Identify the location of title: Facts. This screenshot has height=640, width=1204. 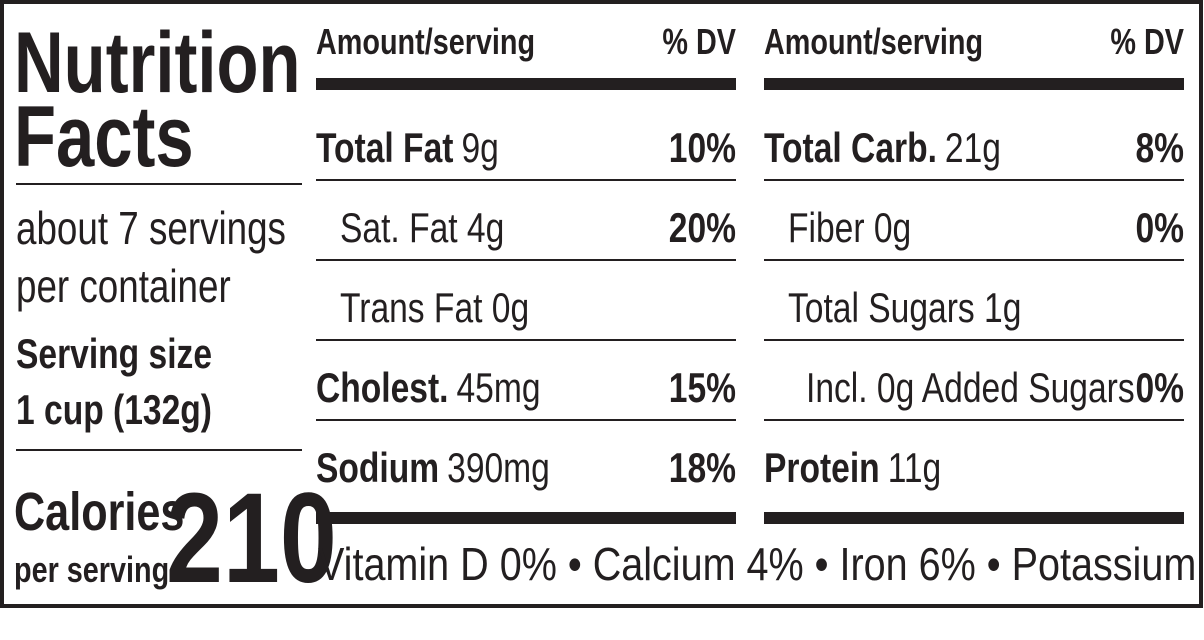
(104, 137).